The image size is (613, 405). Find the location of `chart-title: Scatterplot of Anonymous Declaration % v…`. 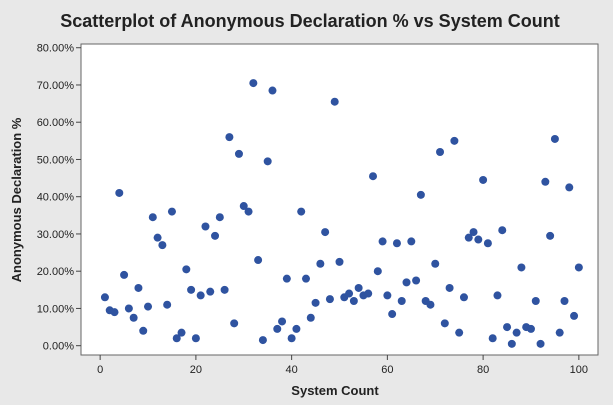

chart-title: Scatterplot of Anonymous Declaration % v… is located at coordinates (309, 21).